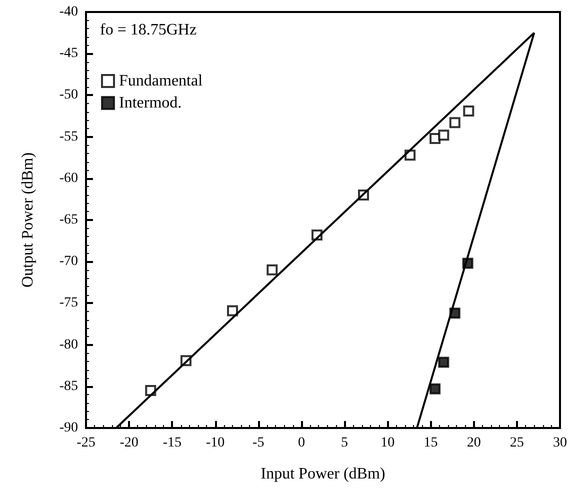 This screenshot has height=504, width=578. What do you see at coordinates (148, 30) in the screenshot?
I see `annotation: fo = 18.75GHz` at bounding box center [148, 30].